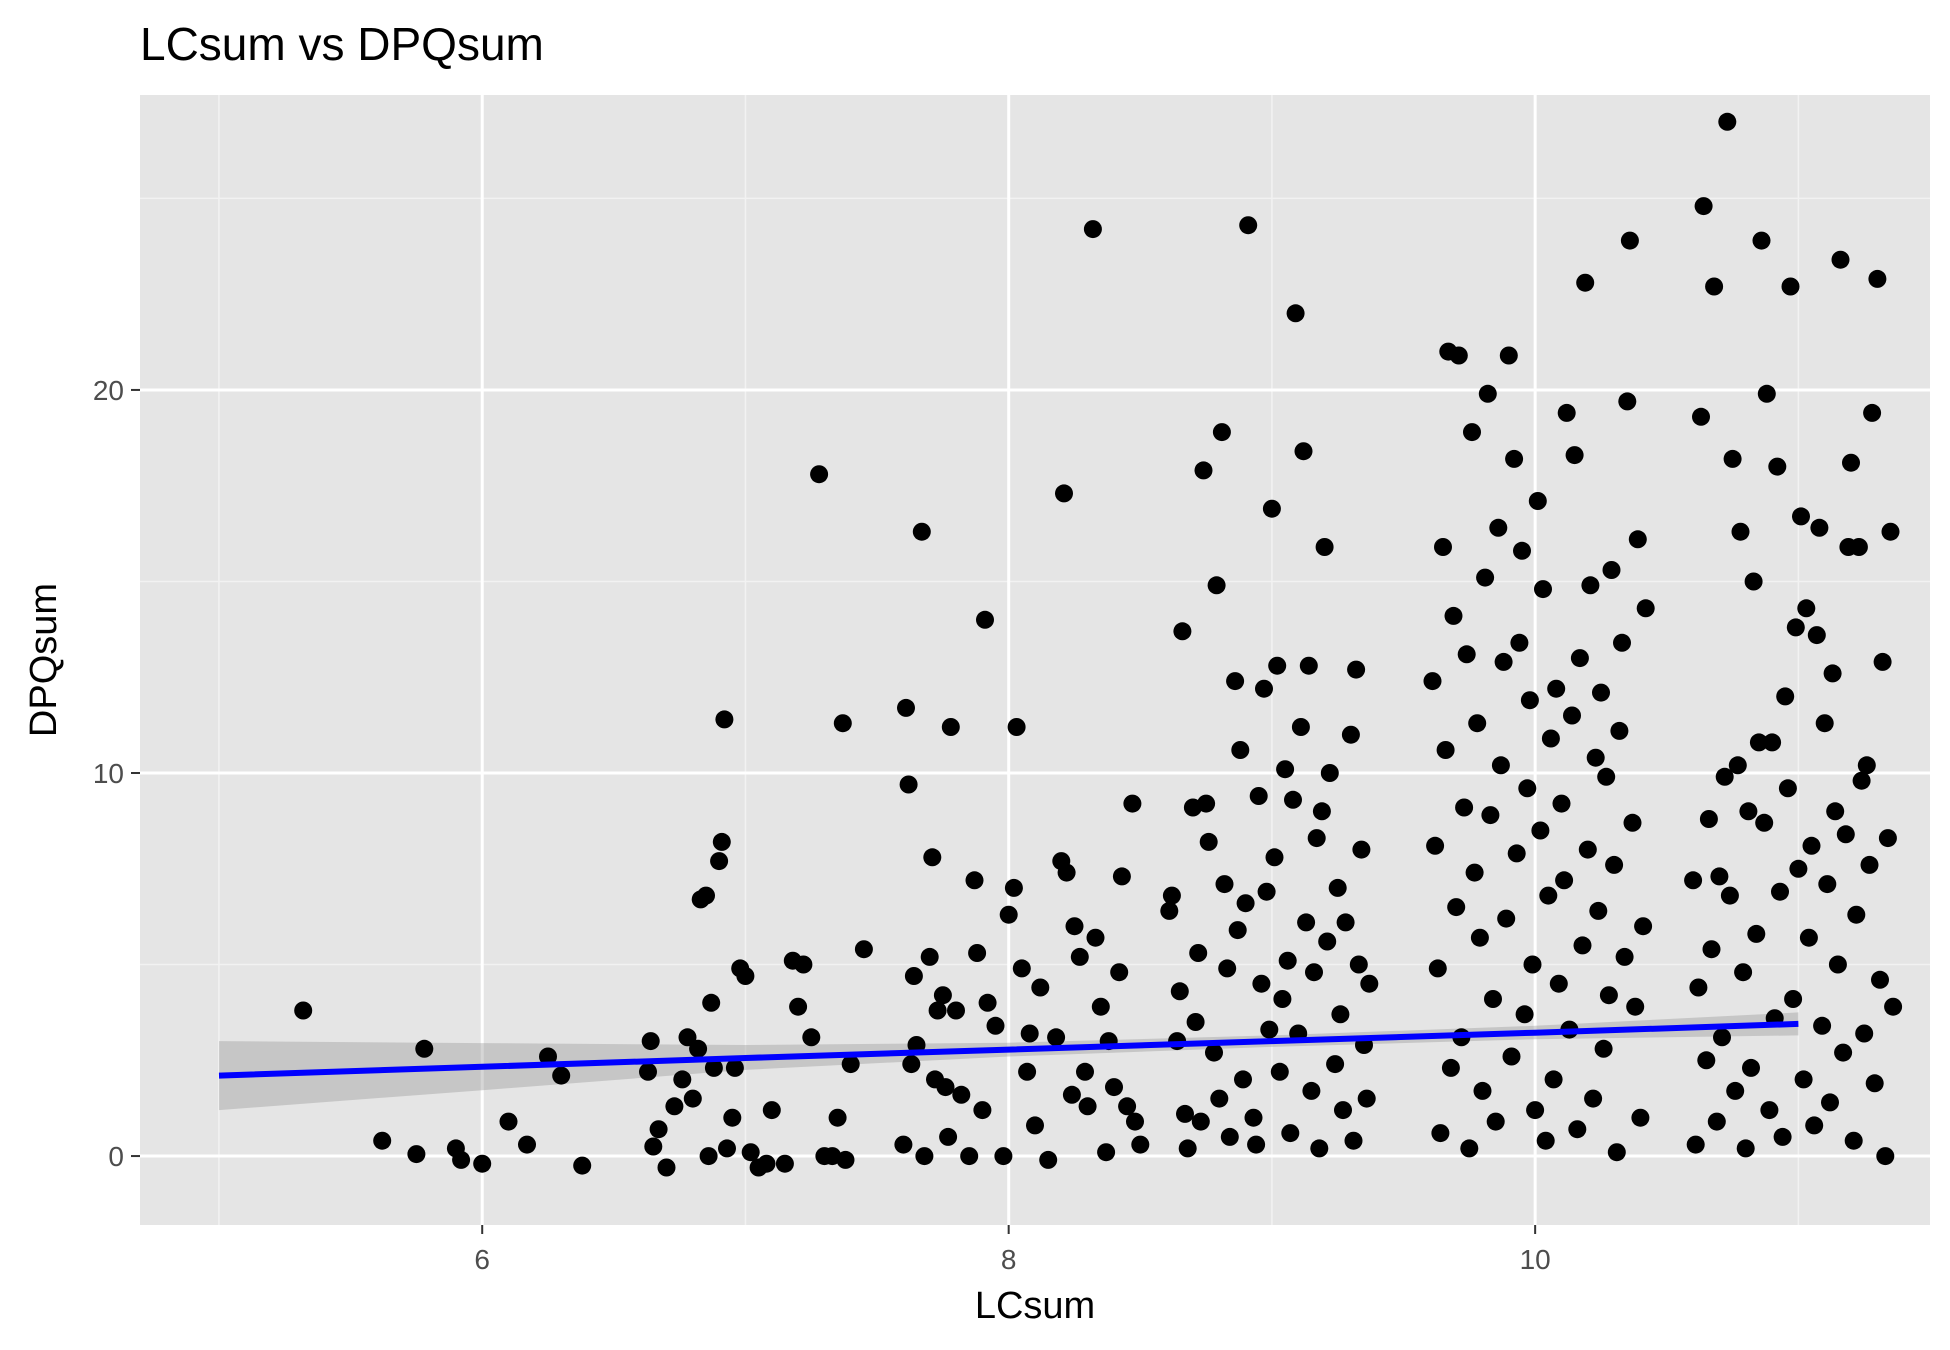 This screenshot has height=1350, width=1950. Describe the element at coordinates (1008, 1049) in the screenshot. I see `regression-line-layer` at that location.